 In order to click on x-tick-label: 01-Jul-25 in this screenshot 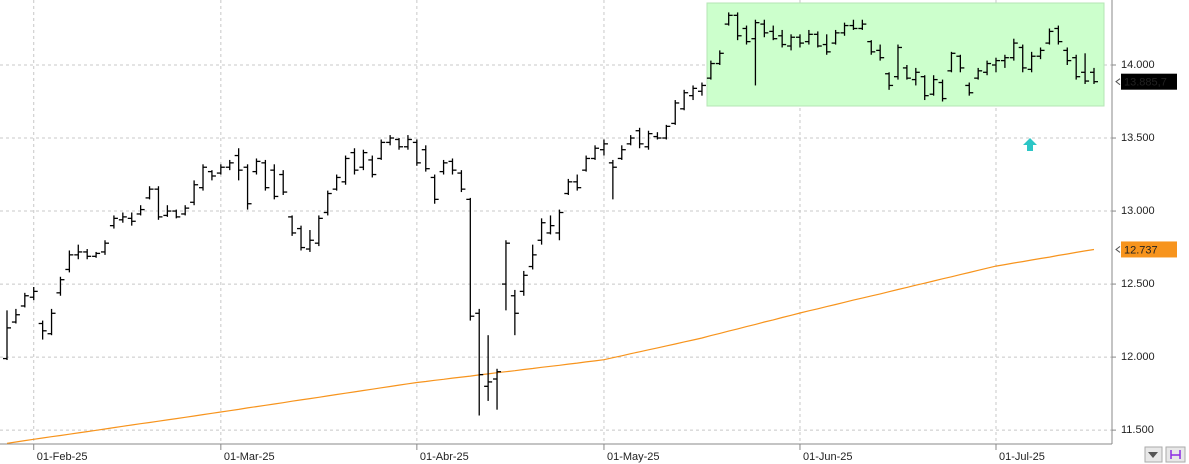, I will do `click(1022, 457)`.